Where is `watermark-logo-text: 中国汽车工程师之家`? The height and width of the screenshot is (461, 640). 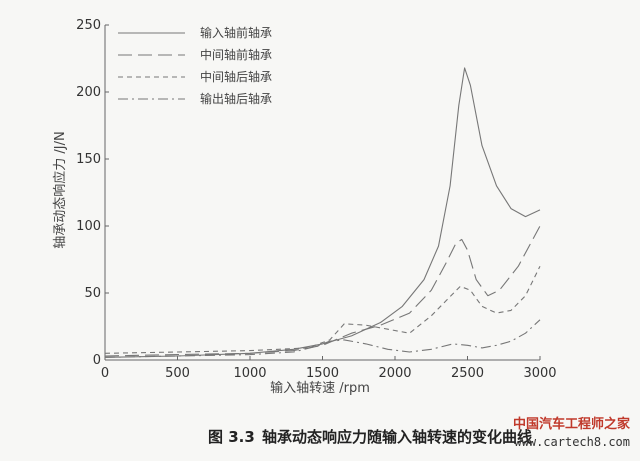 watermark-logo-text: 中国汽车工程师之家 is located at coordinates (572, 424).